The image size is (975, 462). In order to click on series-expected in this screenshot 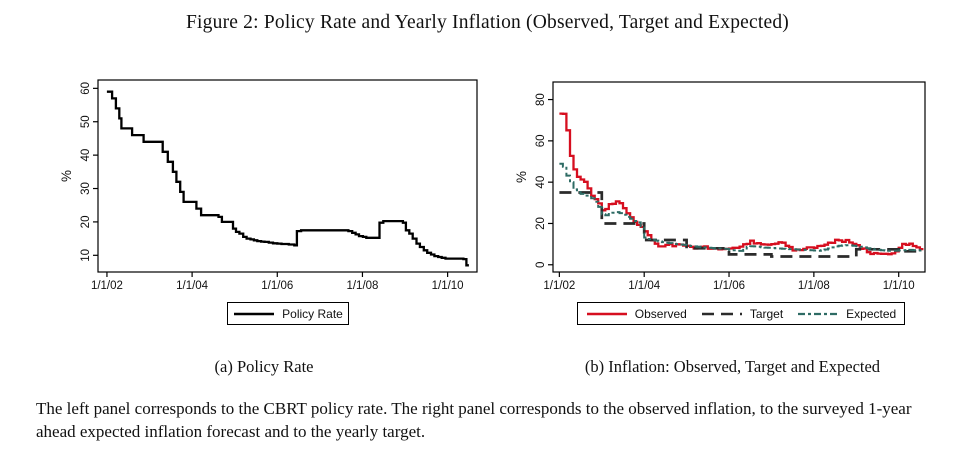, I will do `click(741, 207)`.